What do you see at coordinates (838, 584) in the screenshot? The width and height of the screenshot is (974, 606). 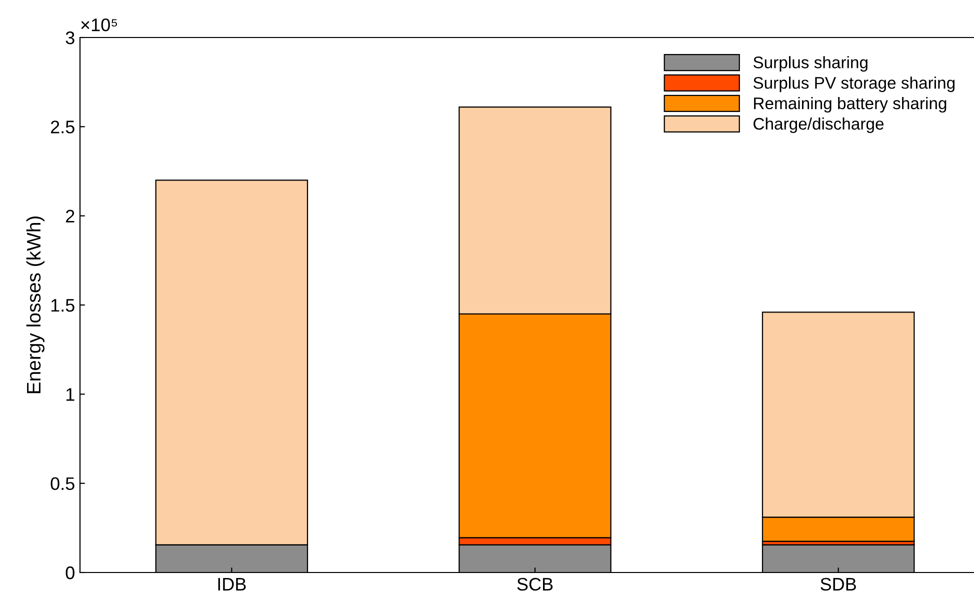 I see `x-tick-label: SDB` at bounding box center [838, 584].